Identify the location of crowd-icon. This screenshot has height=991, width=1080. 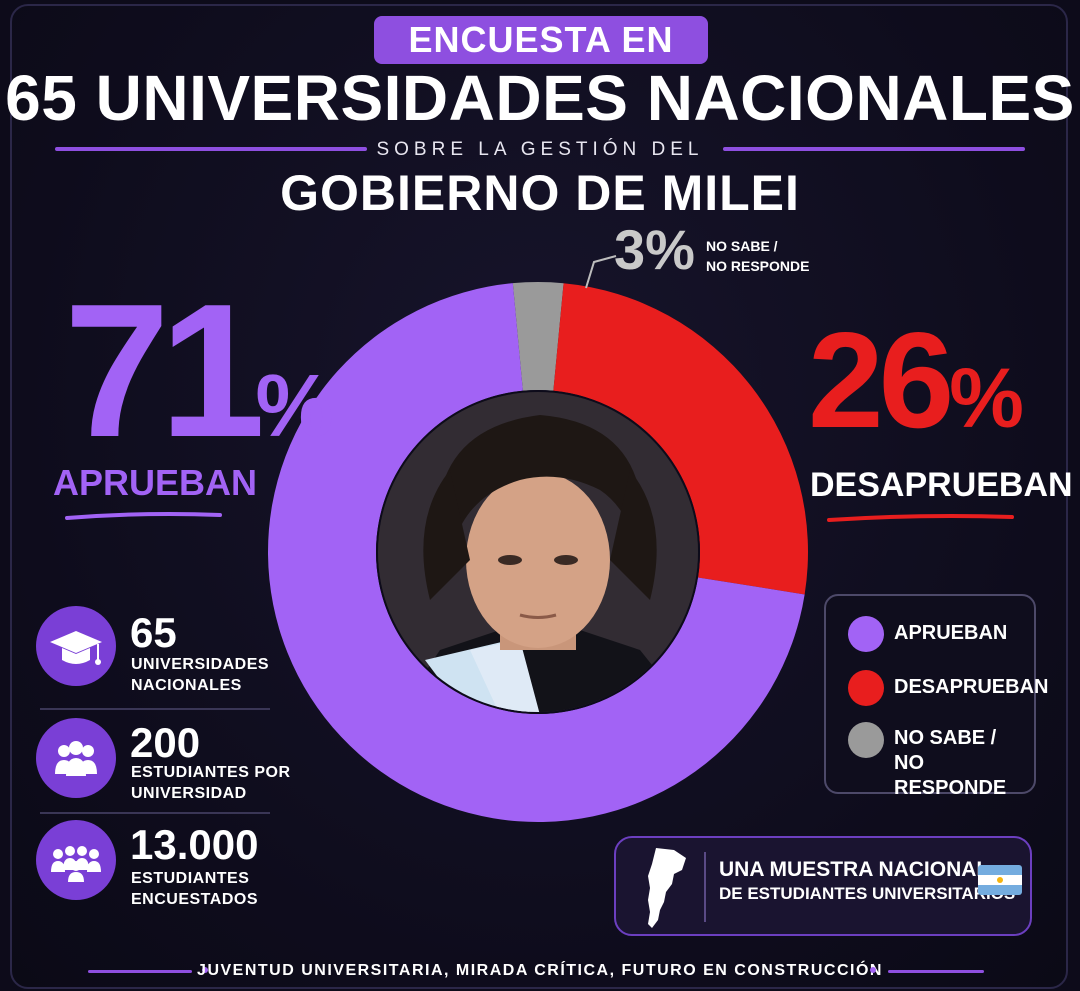
(76, 860).